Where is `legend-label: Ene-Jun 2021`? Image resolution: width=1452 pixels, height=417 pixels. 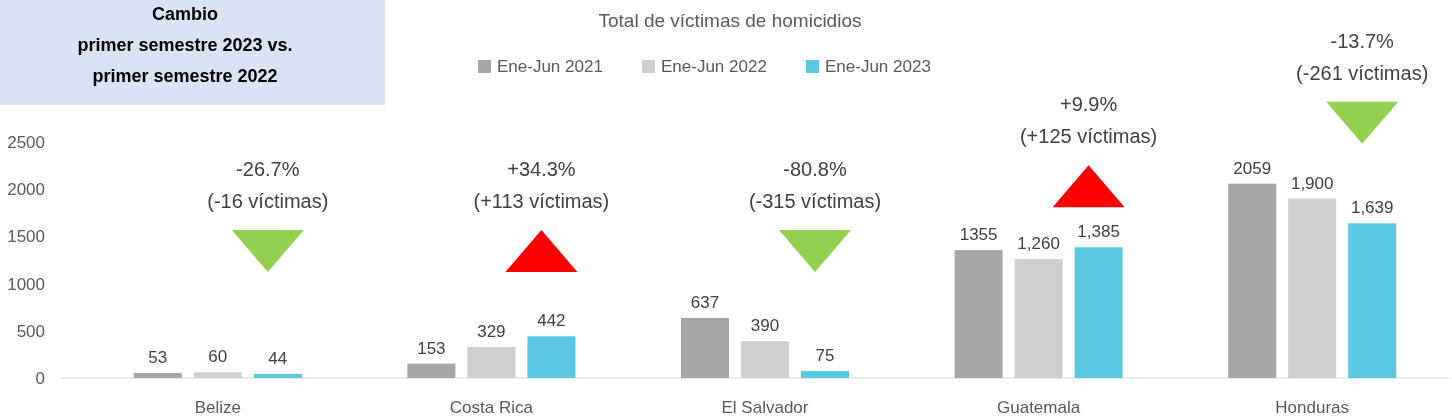 legend-label: Ene-Jun 2021 is located at coordinates (550, 66).